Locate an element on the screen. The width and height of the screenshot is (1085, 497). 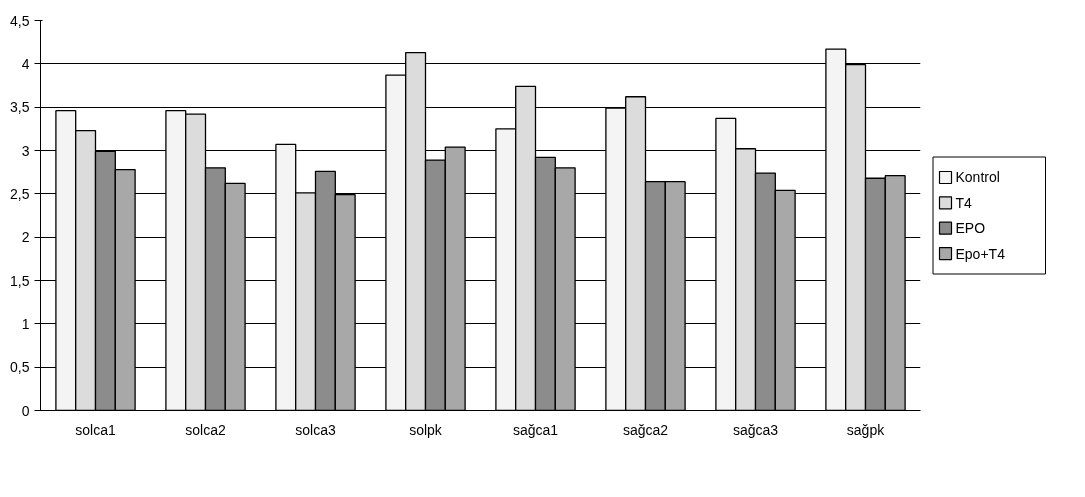
y-tick-label: 2 is located at coordinates (25, 237).